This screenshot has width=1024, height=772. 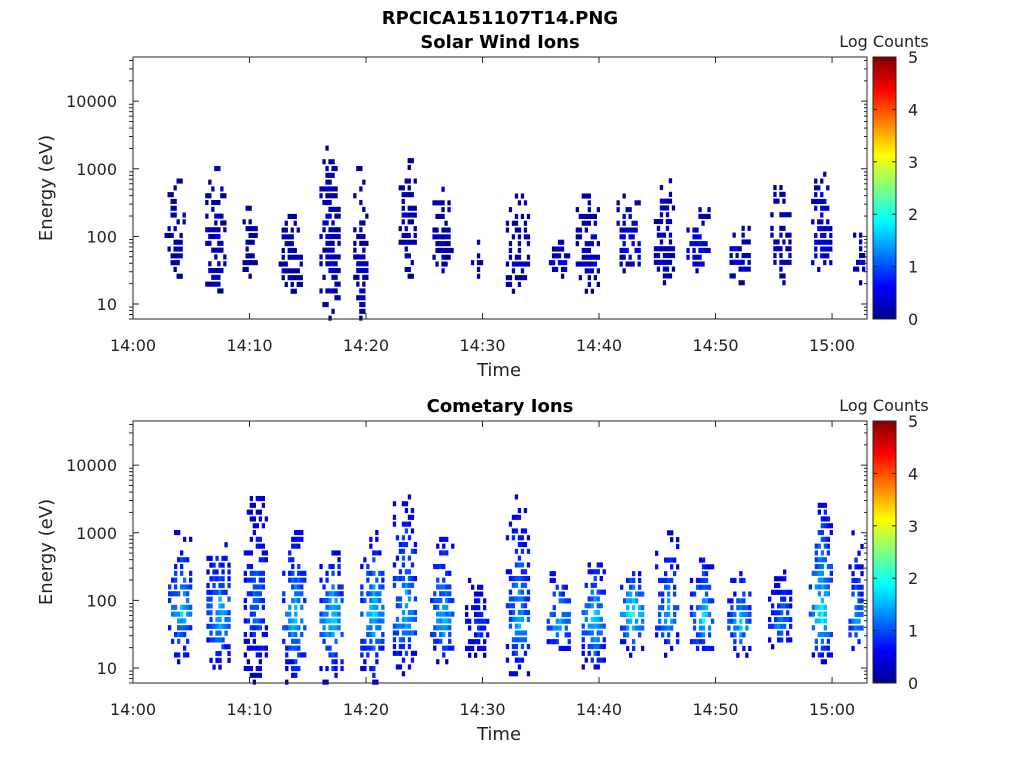 I want to click on panel-title: Solar Wind Ions, so click(x=499, y=42).